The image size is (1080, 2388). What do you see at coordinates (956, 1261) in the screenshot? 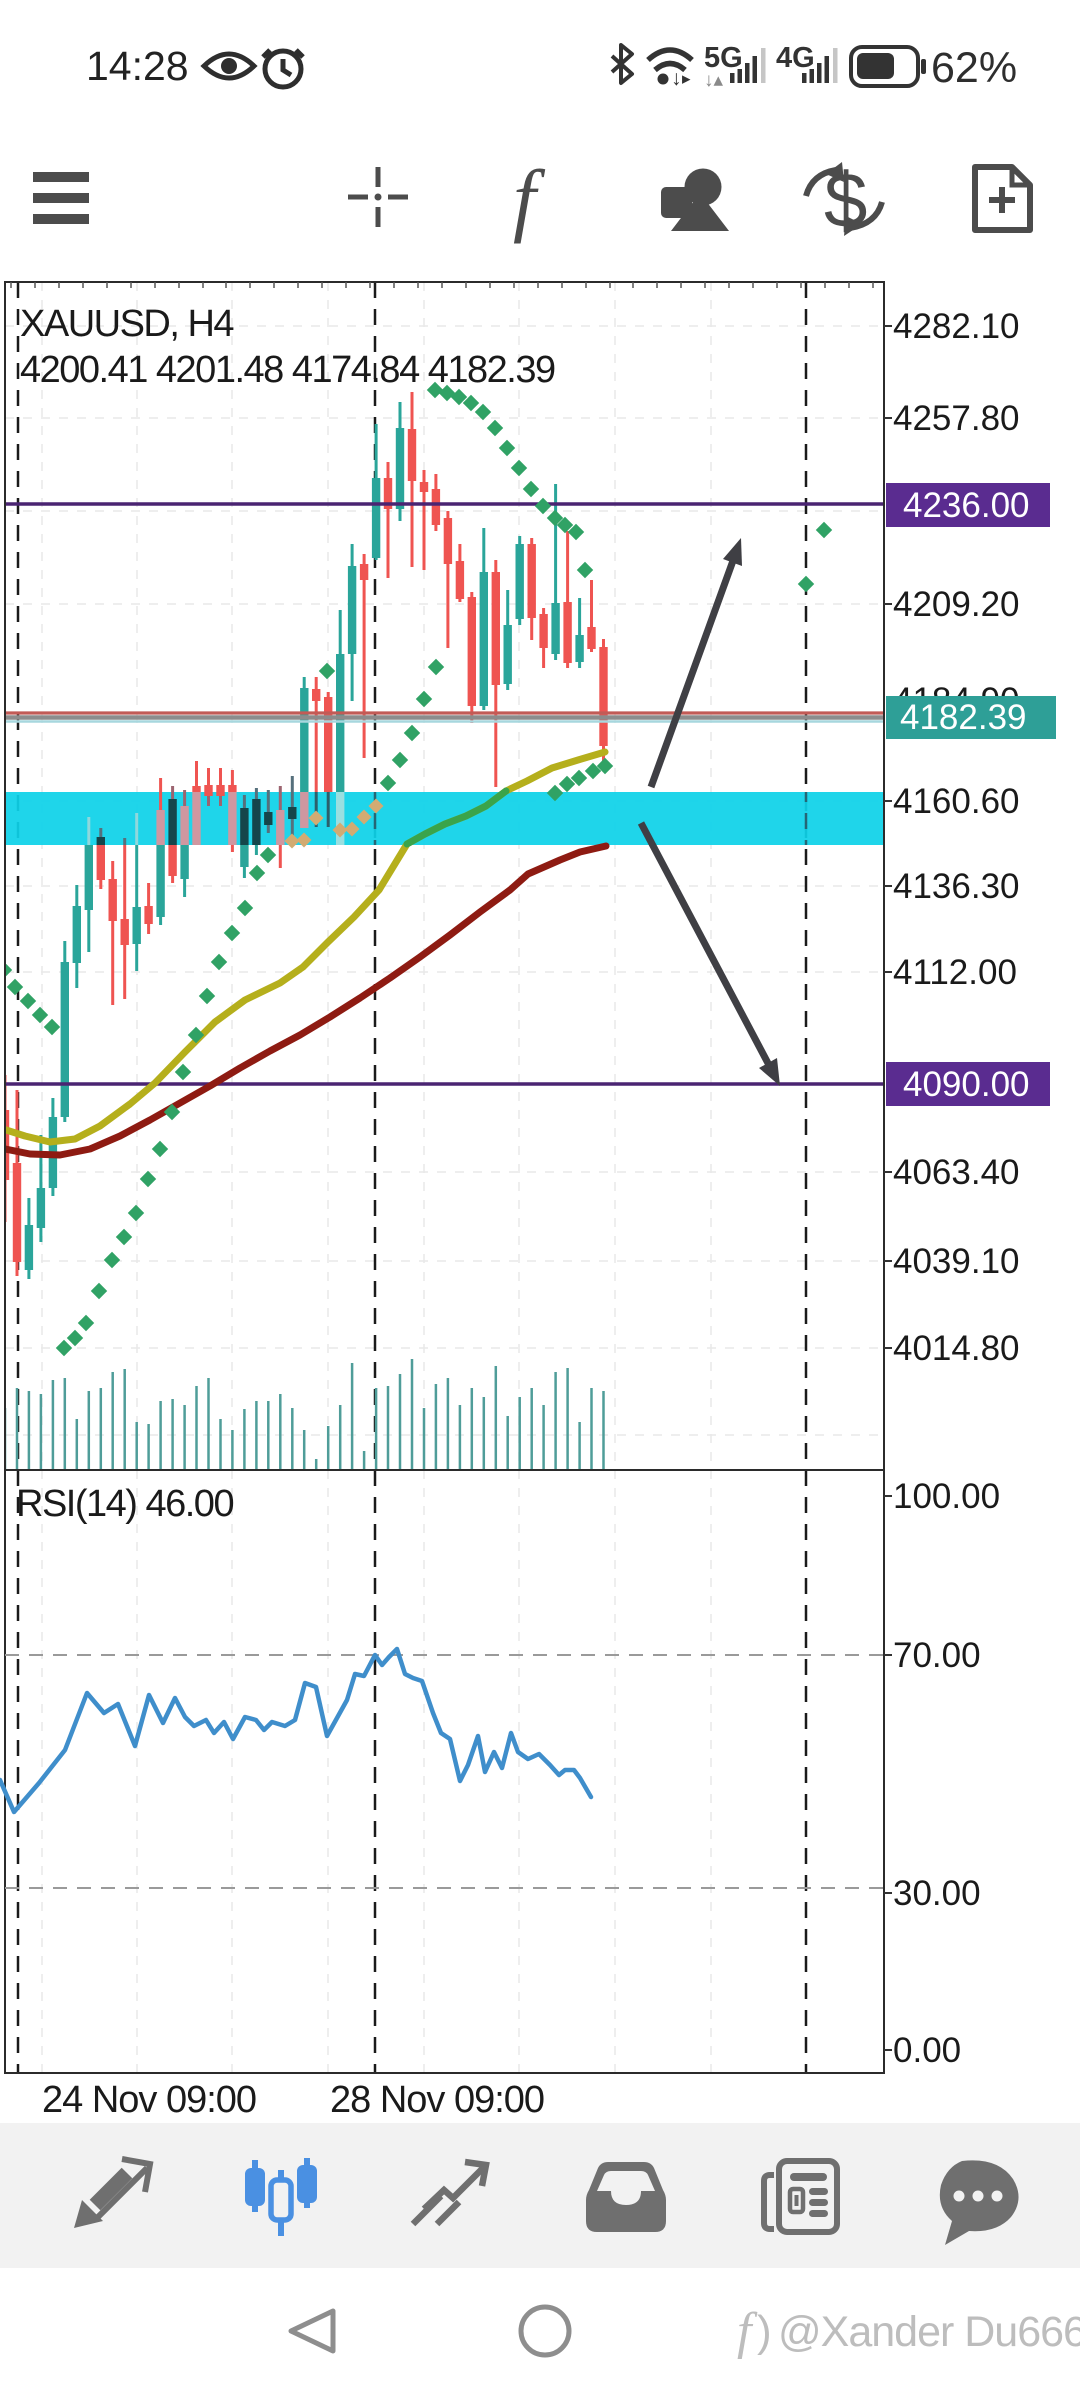
I see `svg-text: 4039.10` at bounding box center [956, 1261].